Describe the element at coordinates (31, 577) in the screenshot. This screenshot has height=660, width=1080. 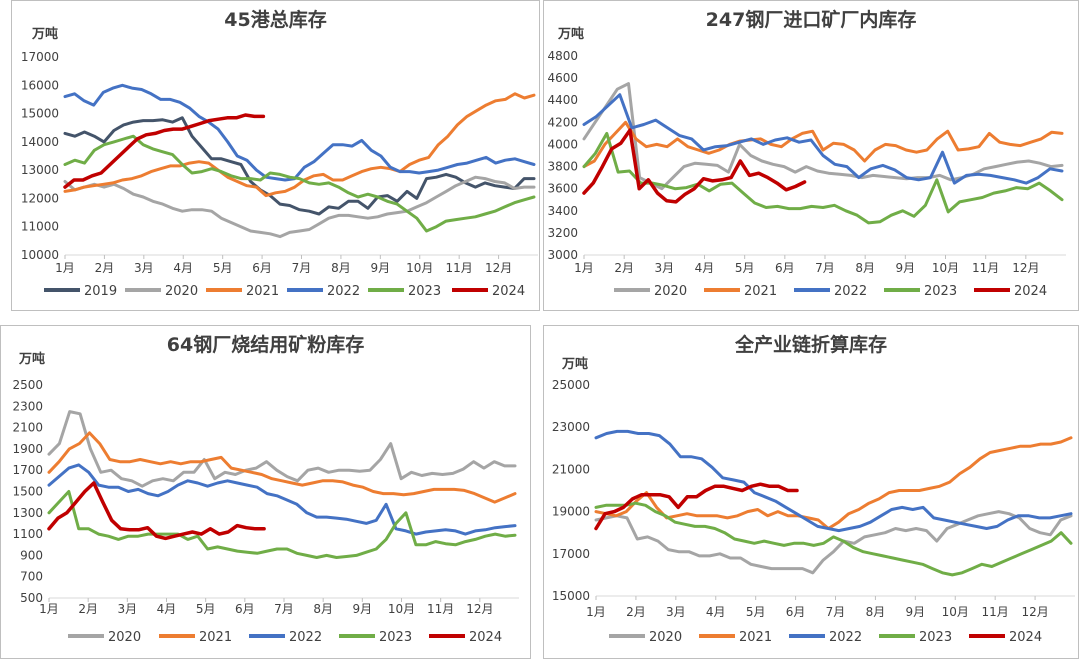
I see `y-tick-label: 700` at that location.